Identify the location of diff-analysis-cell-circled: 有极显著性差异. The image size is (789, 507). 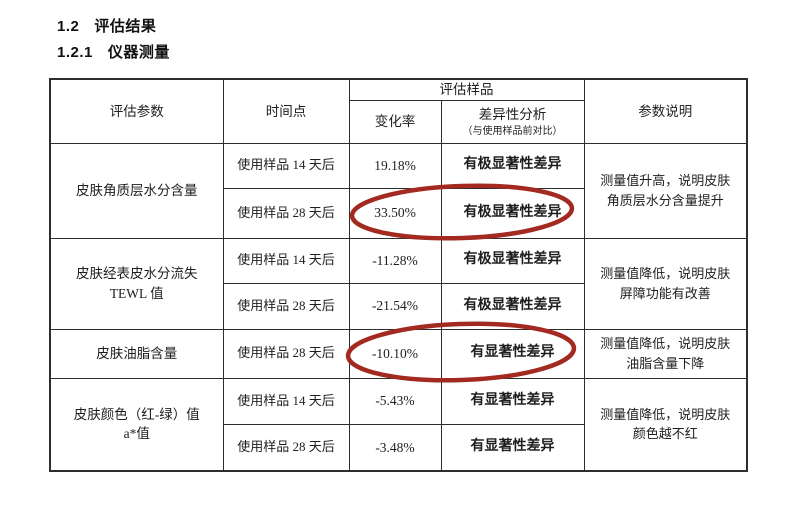
(512, 213).